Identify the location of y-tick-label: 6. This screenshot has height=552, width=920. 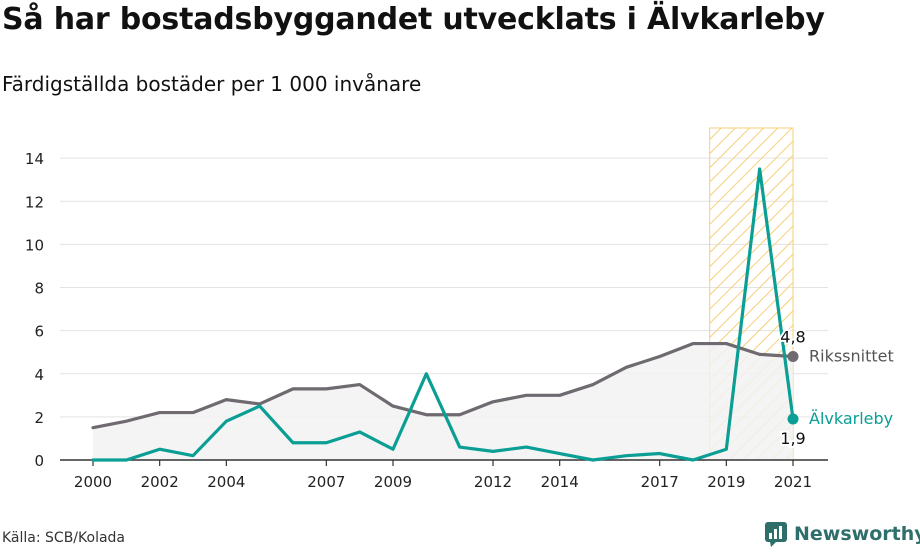
(39, 332).